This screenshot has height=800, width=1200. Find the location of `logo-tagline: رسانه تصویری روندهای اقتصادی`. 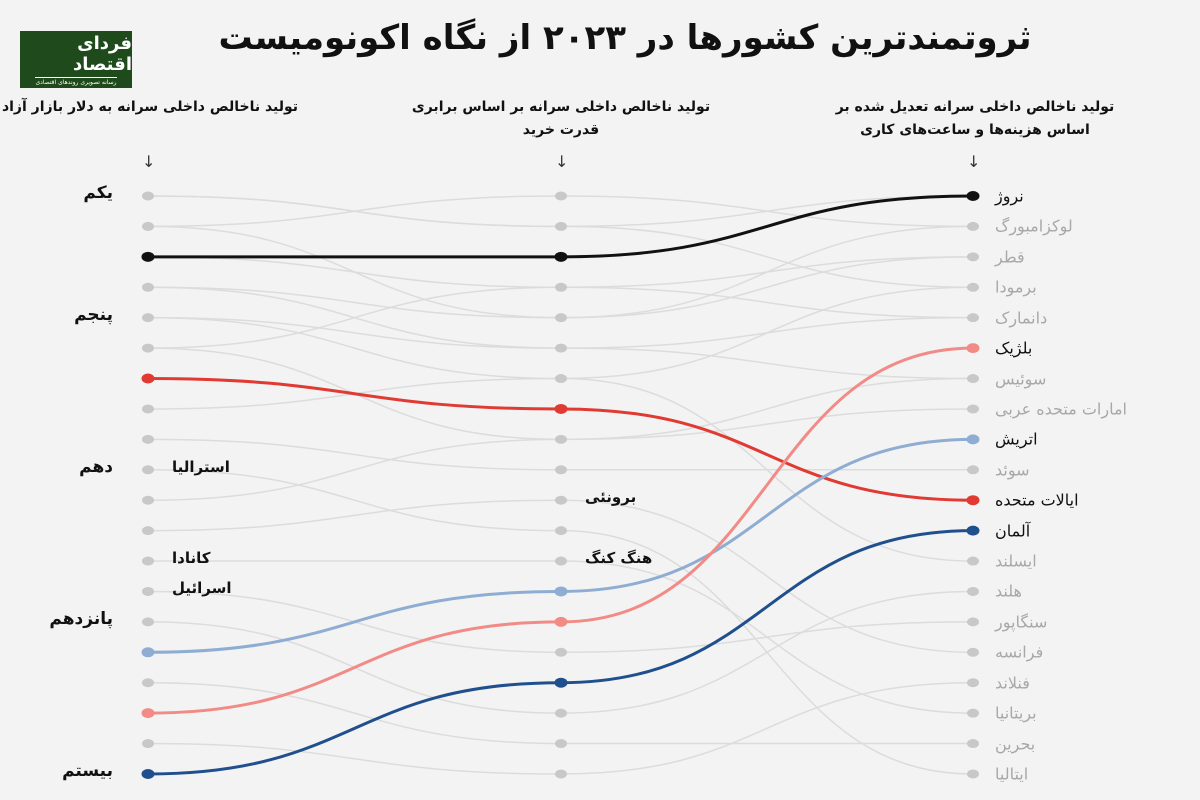

logo-tagline: رسانه تصویری روندهای اقتصادی is located at coordinates (76, 81).